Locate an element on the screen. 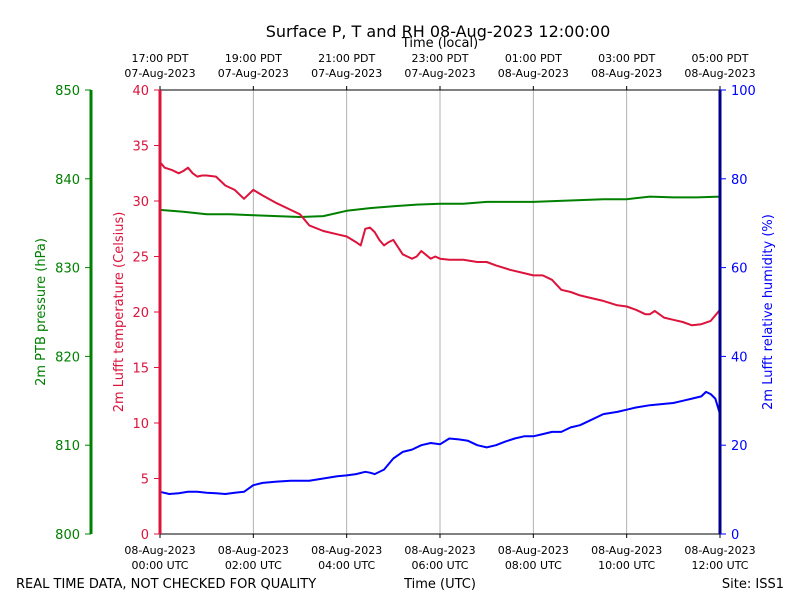 The image size is (800, 600). top-tick-label-time: 03:00 PDT is located at coordinates (626, 58).